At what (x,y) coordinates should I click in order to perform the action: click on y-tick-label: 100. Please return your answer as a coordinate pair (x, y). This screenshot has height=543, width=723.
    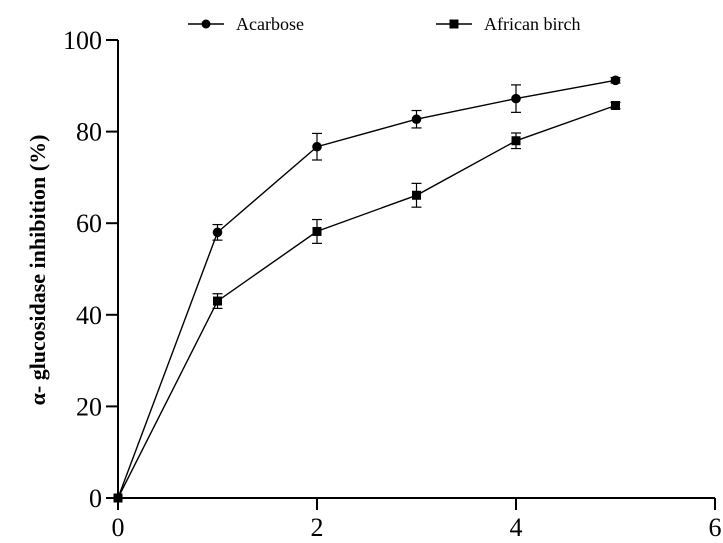
    Looking at the image, I should click on (82, 40).